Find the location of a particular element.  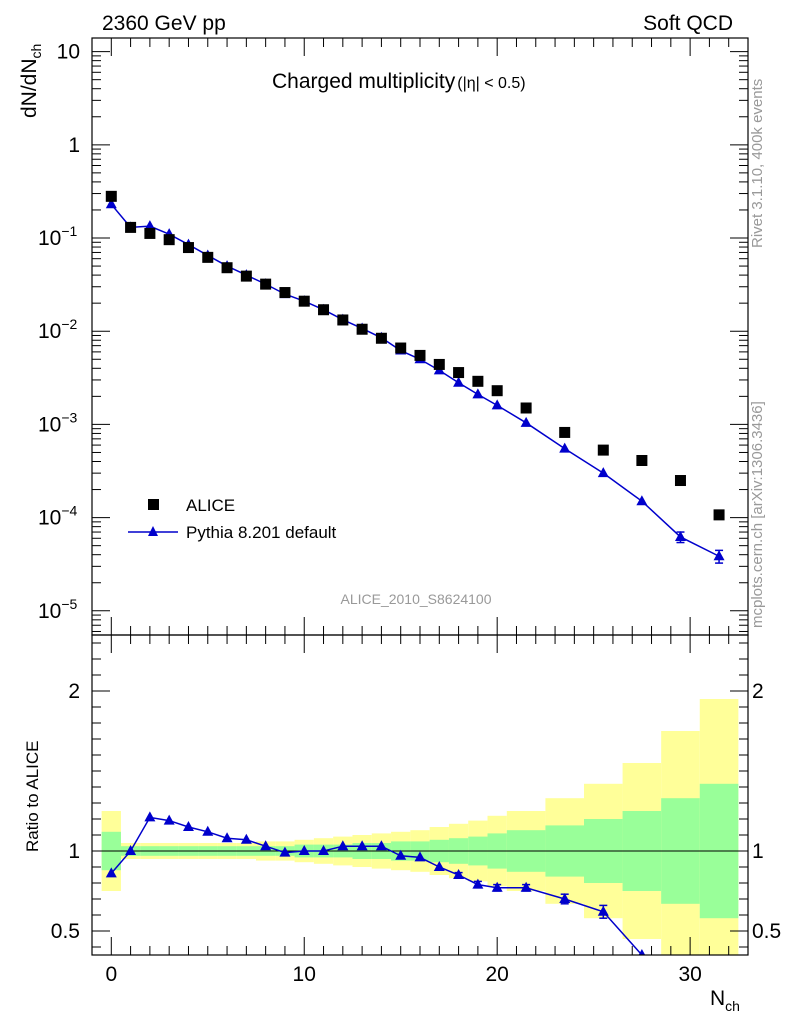

main-ytick-label: 10 is located at coordinates (68, 52).